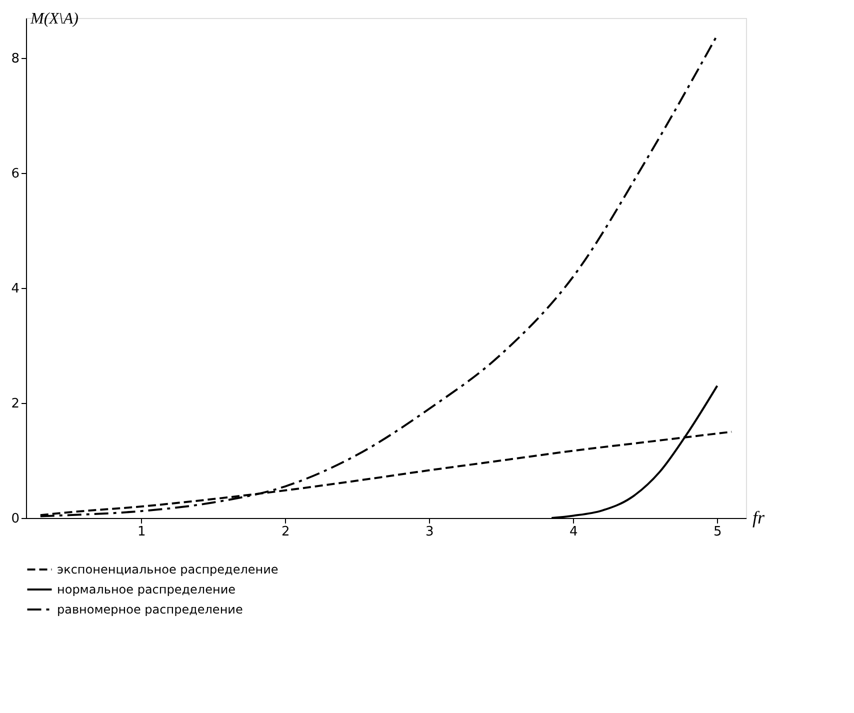 Image resolution: width=854 pixels, height=713 pixels. Describe the element at coordinates (15, 59) in the screenshot. I see `y-tick-label: 8` at that location.